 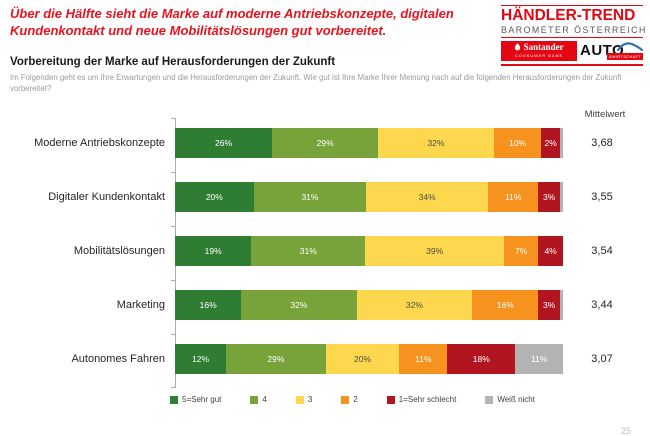 What do you see at coordinates (421, 399) in the screenshot?
I see `legend-item: 1=Sehr schlecht` at bounding box center [421, 399].